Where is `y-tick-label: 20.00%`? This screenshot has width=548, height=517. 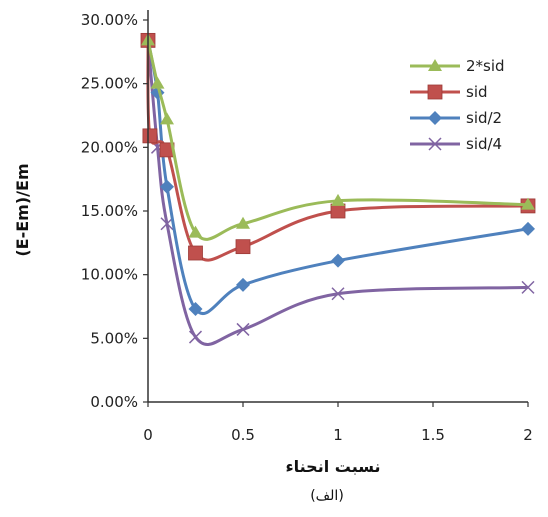 y-tick-label: 20.00% is located at coordinates (109, 147).